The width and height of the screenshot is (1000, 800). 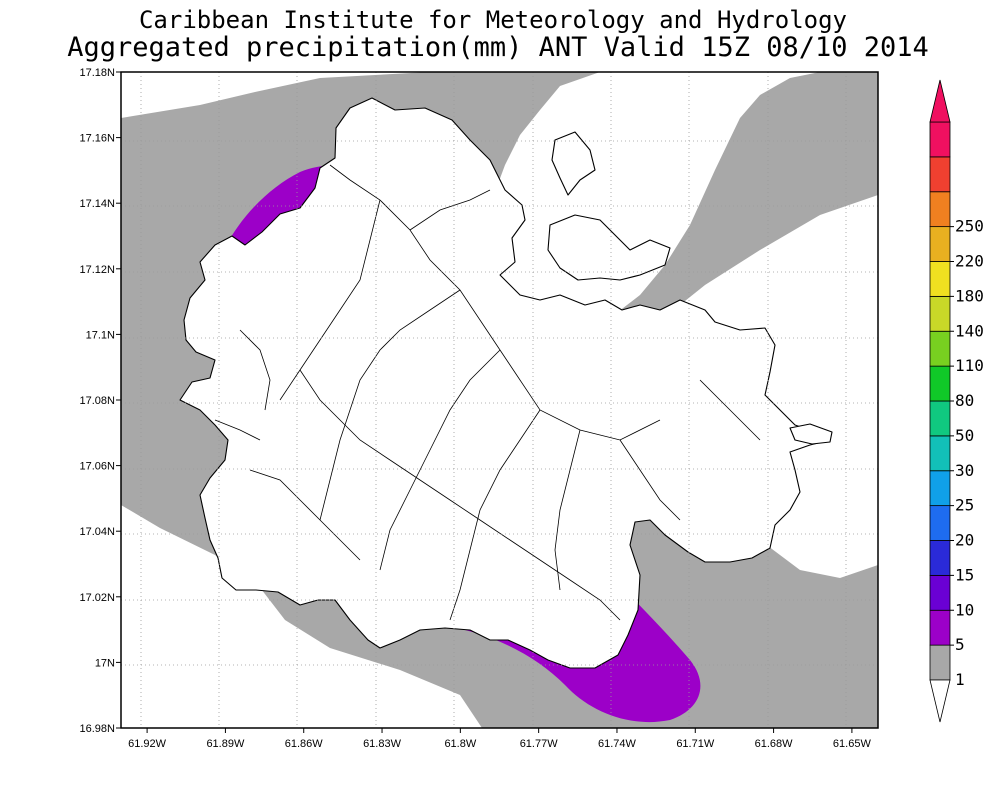 I want to click on colorbar-label: 5, so click(x=960, y=644).